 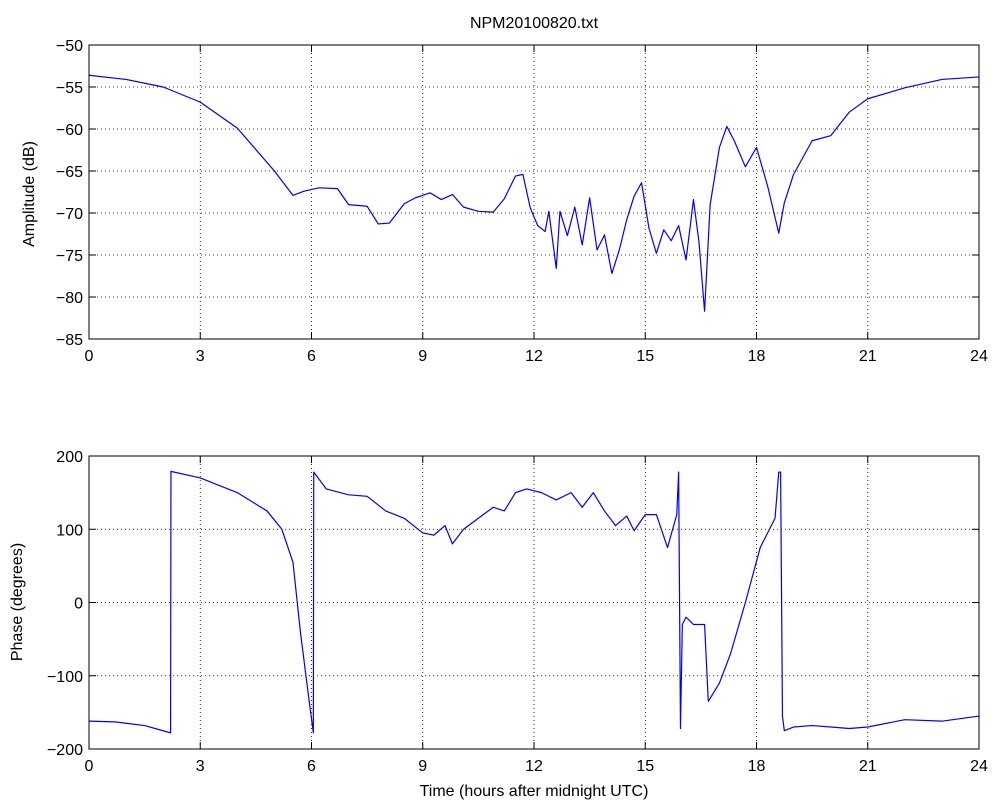 What do you see at coordinates (69, 88) in the screenshot?
I see `amplitude-ytick-label-6: −55` at bounding box center [69, 88].